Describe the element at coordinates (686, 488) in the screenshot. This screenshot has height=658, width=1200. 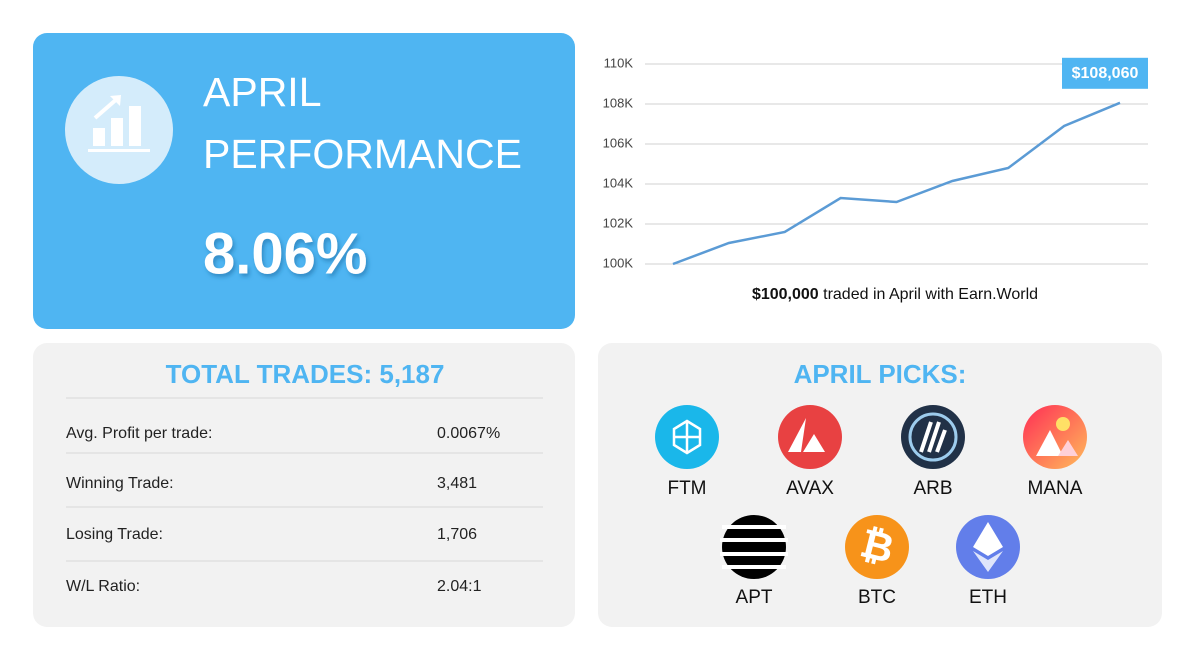
I see `coin-label: FTM` at that location.